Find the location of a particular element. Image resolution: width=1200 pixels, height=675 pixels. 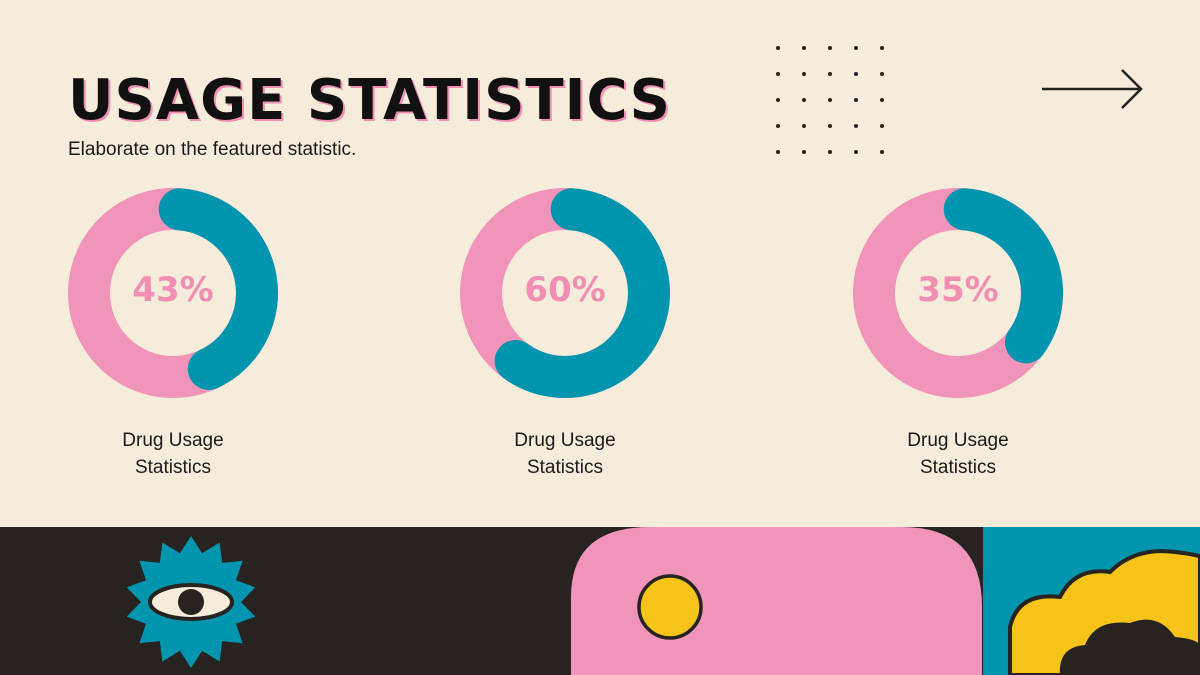

donut-label-2: Drug Usage Statistics is located at coordinates (565, 454).